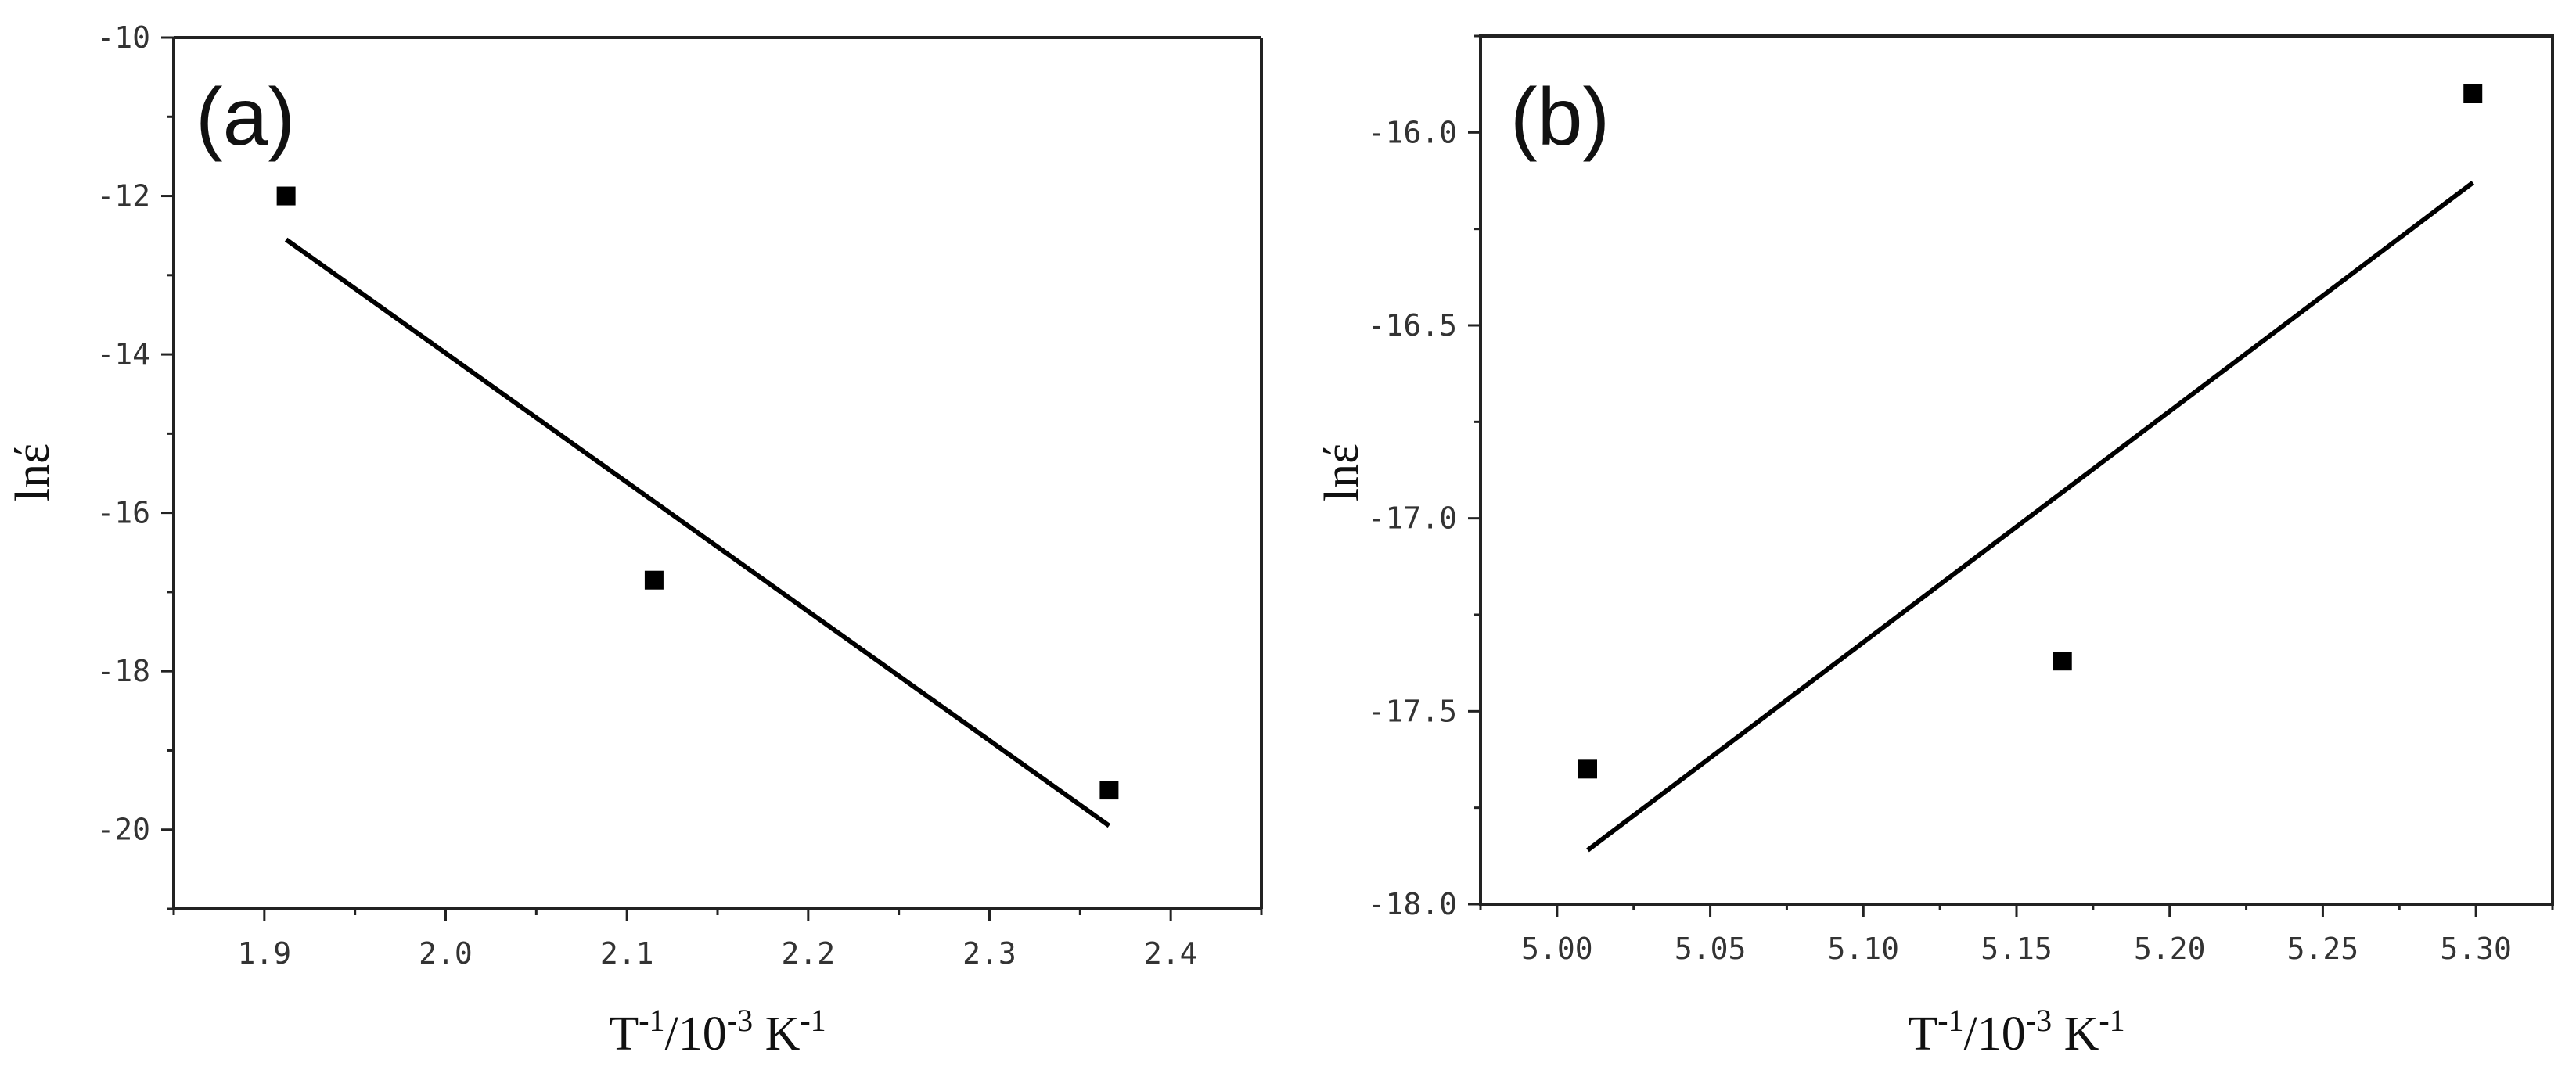  What do you see at coordinates (246, 117) in the screenshot?
I see `panel-label: (a)` at bounding box center [246, 117].